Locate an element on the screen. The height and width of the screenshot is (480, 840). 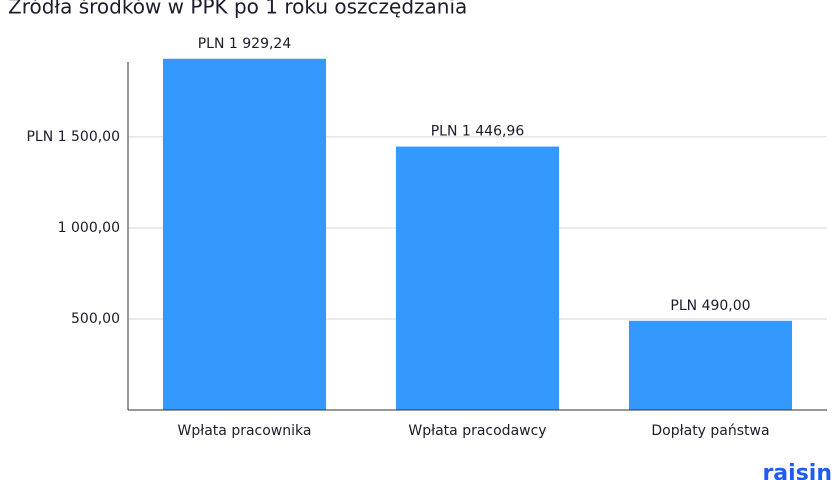
y-tick-label: 1 000,00 is located at coordinates (89, 228).